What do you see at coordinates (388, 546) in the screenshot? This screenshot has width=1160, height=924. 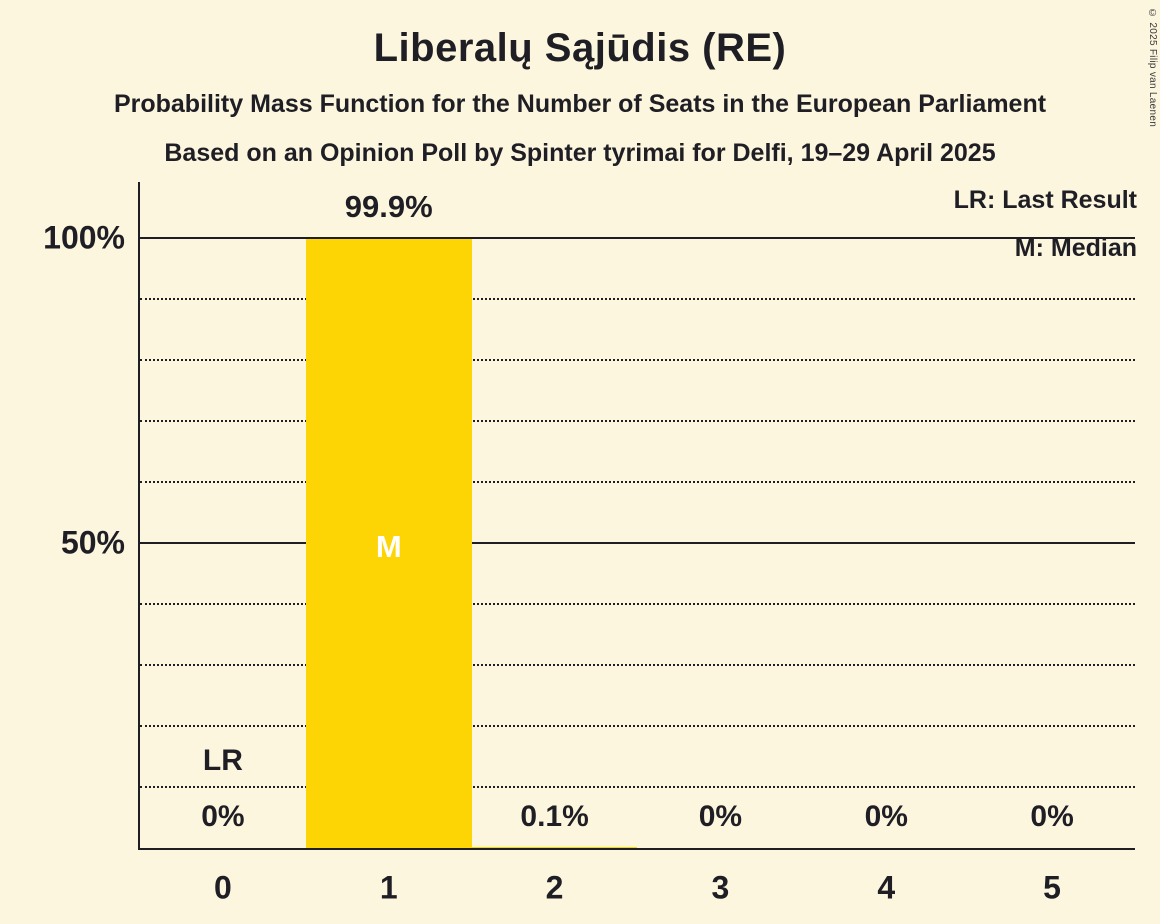 I see `median-marker: M` at bounding box center [388, 546].